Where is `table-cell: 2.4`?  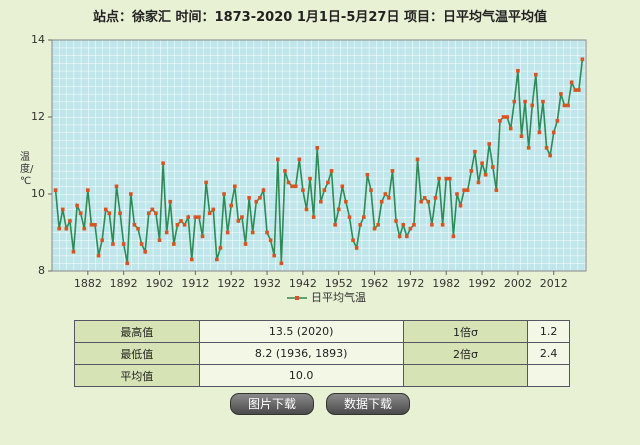 table-cell: 2.4 is located at coordinates (548, 353).